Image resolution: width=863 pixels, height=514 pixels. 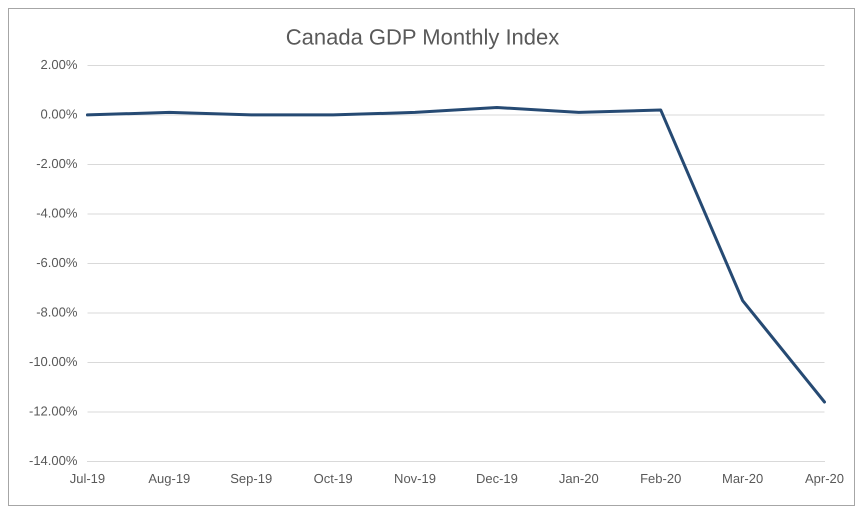 What do you see at coordinates (57, 262) in the screenshot?
I see `y-tick-label: -6.00%` at bounding box center [57, 262].